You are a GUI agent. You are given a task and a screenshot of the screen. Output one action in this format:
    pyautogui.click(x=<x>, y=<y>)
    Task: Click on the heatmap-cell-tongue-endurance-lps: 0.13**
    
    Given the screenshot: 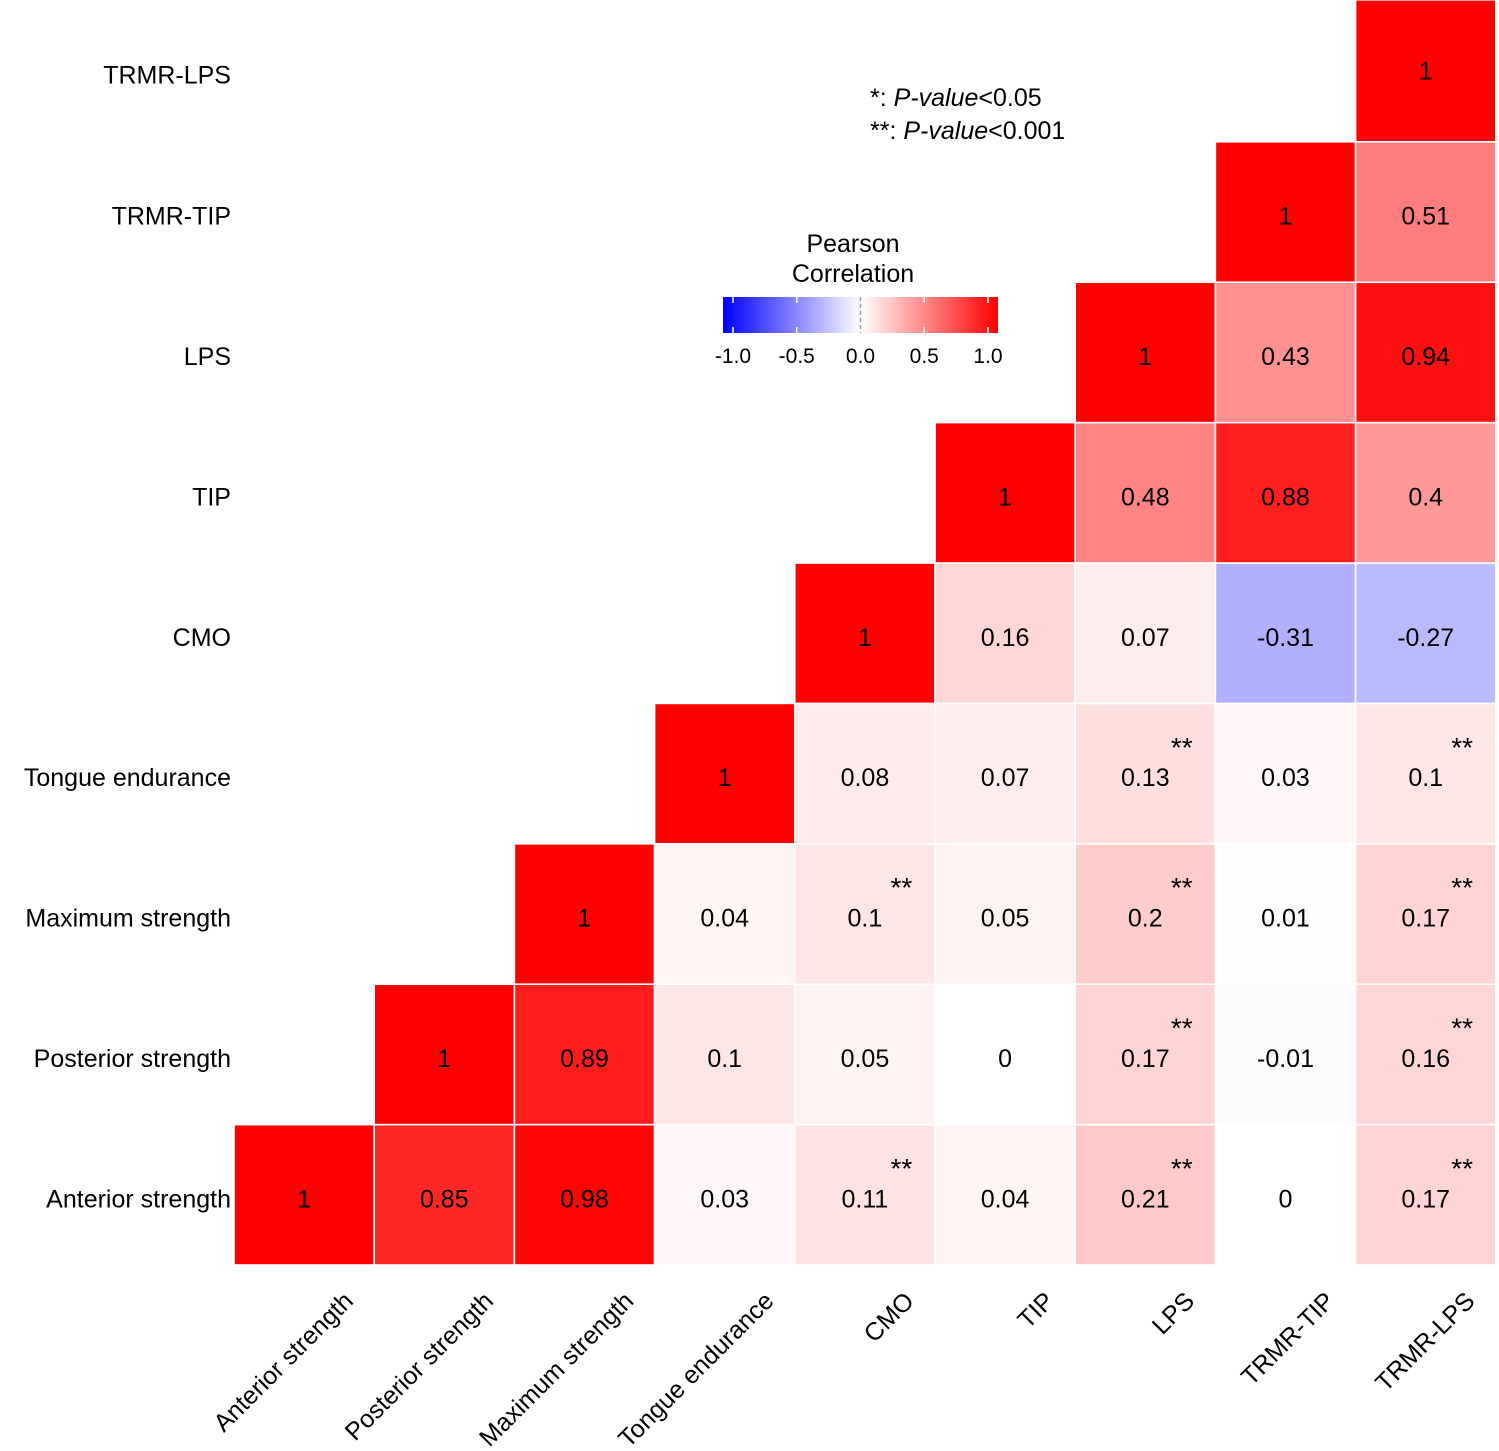 What is the action you would take?
    pyautogui.click(x=1145, y=773)
    